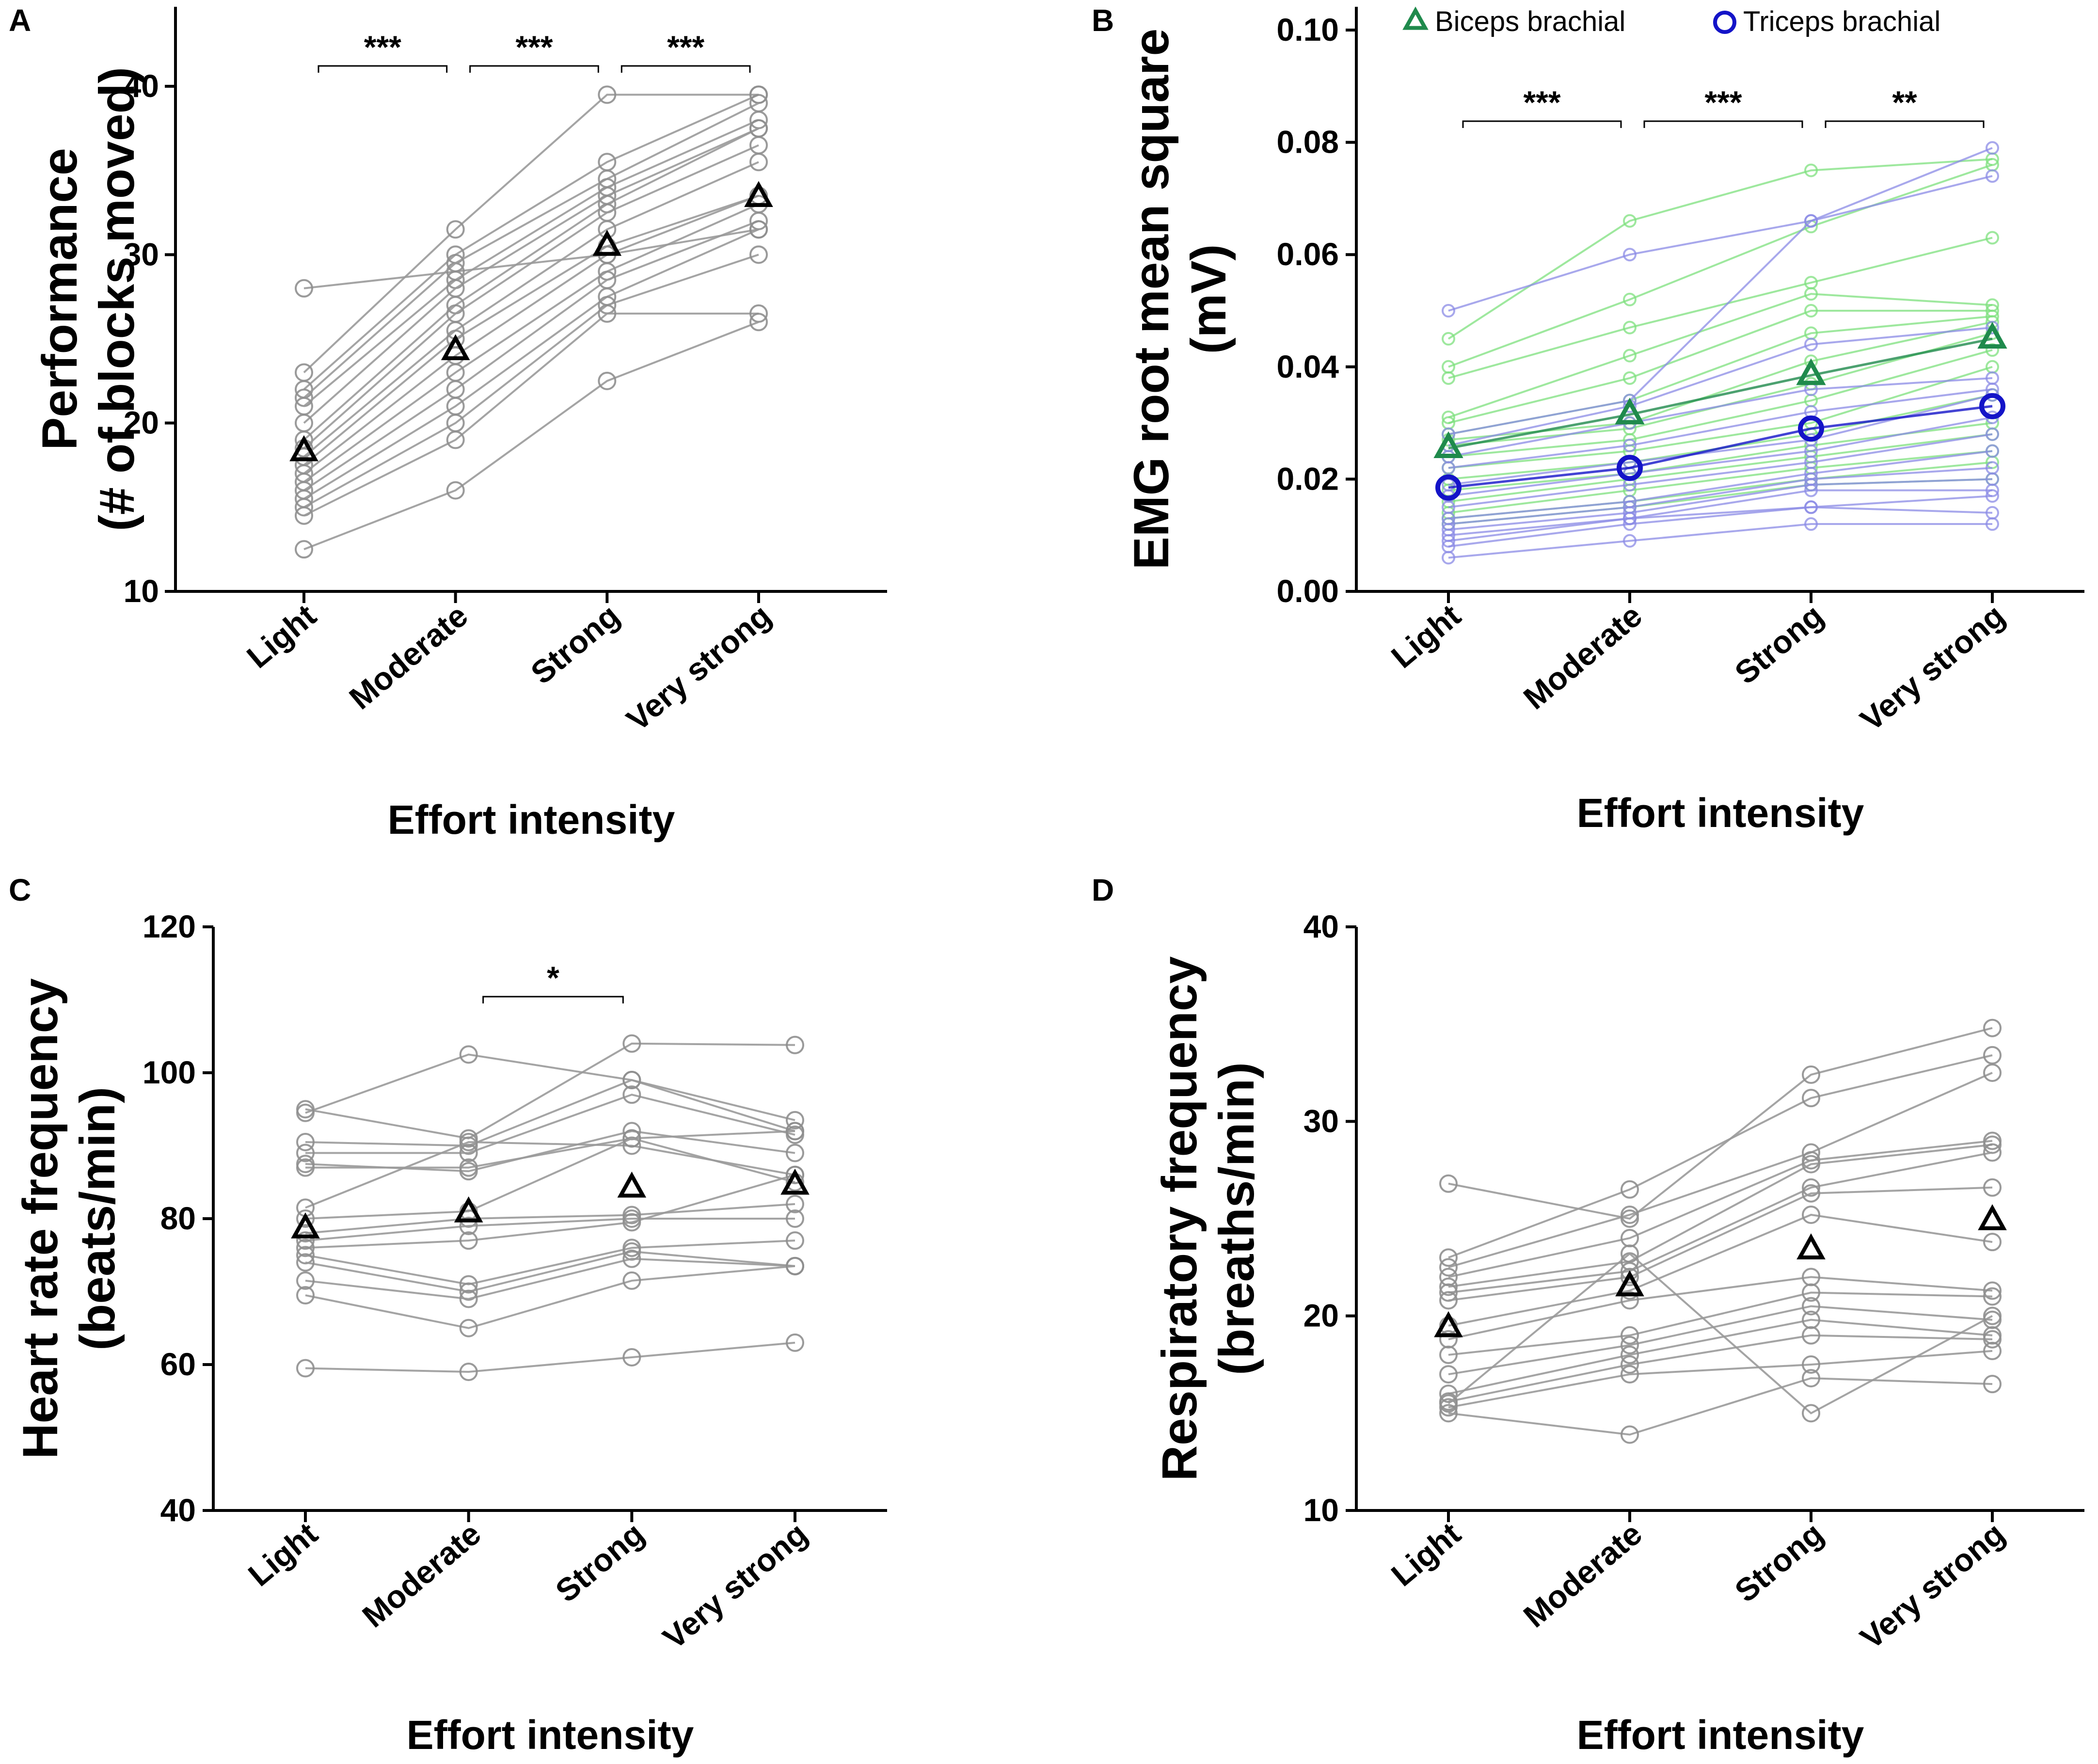 This screenshot has width=2098, height=1764. Describe the element at coordinates (1811, 371) in the screenshot. I see `biceps-mean-marker` at that location.